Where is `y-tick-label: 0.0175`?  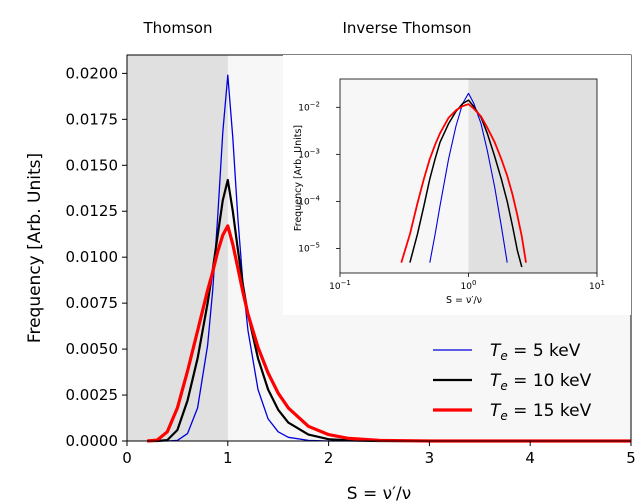 y-tick-label: 0.0175 is located at coordinates (92, 119).